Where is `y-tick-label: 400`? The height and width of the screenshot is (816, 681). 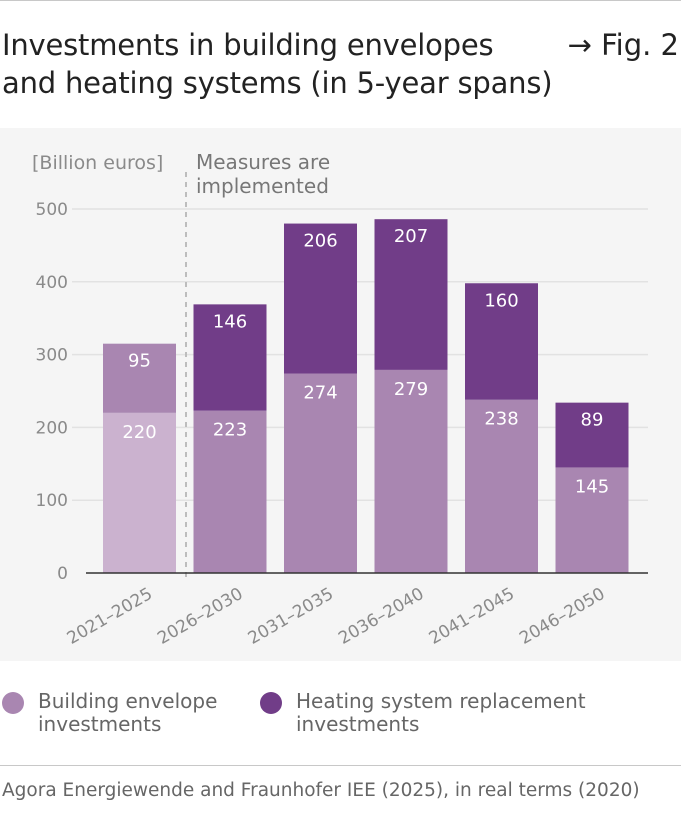
y-tick-label: 400 is located at coordinates (52, 283).